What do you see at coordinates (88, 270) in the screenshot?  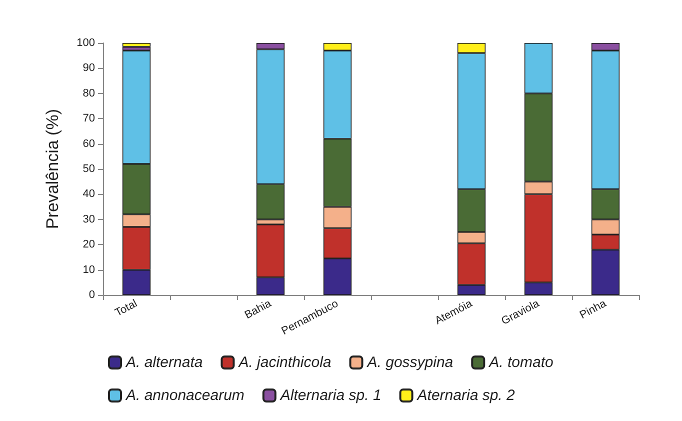 I see `y-tick-label: 10` at bounding box center [88, 270].